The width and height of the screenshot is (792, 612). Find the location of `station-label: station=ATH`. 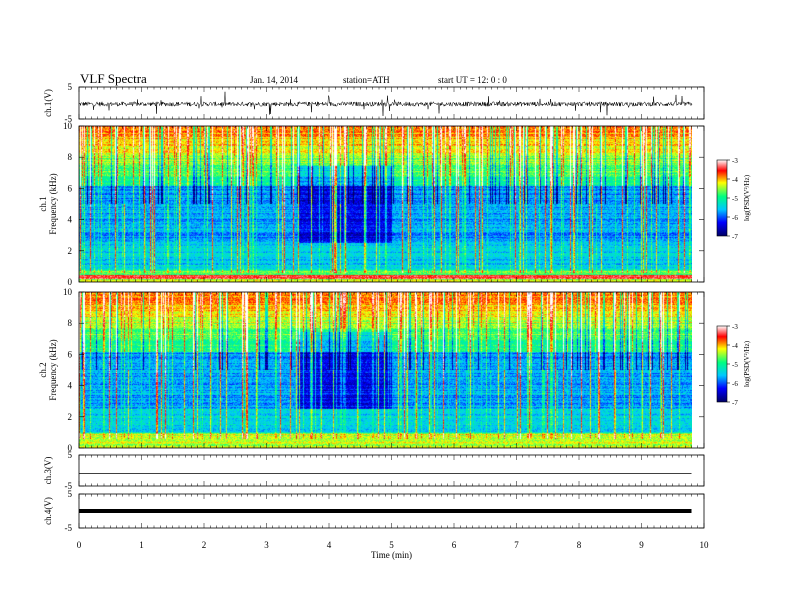

station-label: station=ATH is located at coordinates (366, 80).